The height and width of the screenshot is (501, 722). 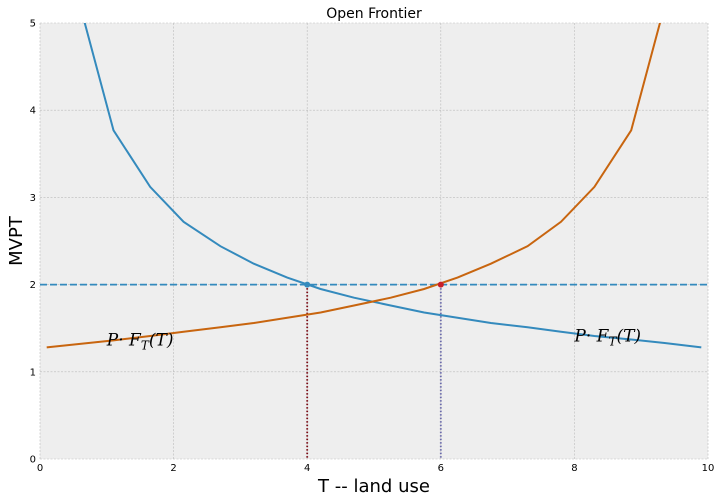 I want to click on y-tick-label: 4, so click(x=33, y=111).